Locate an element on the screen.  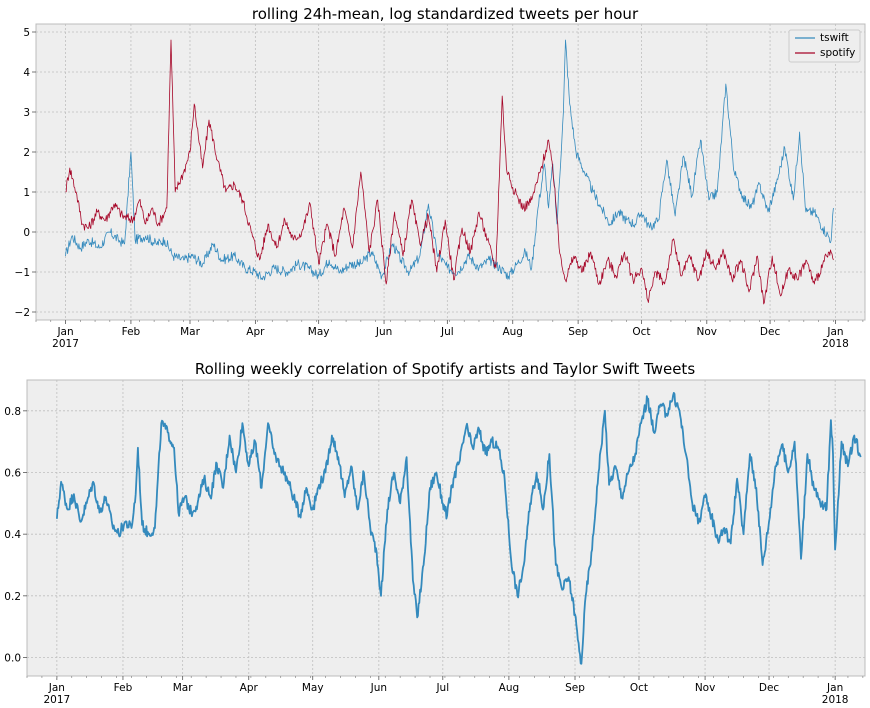
tweets-xtick-label: Nov is located at coordinates (707, 332).